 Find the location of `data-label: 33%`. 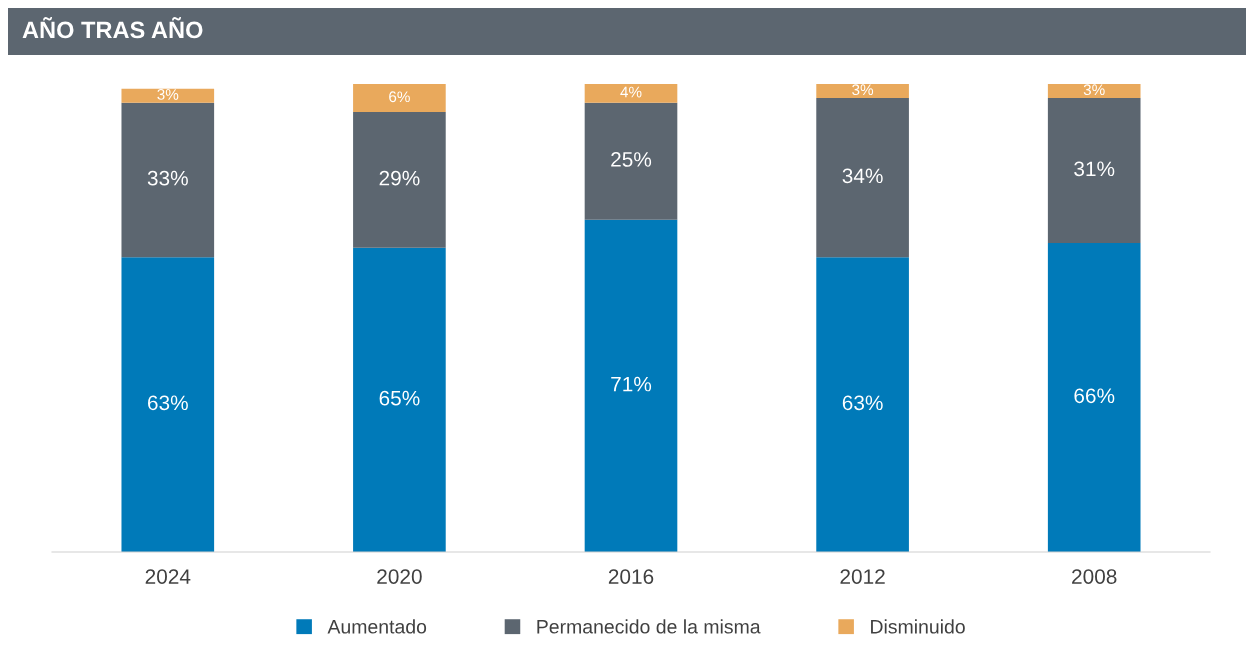

data-label: 33% is located at coordinates (167, 178).